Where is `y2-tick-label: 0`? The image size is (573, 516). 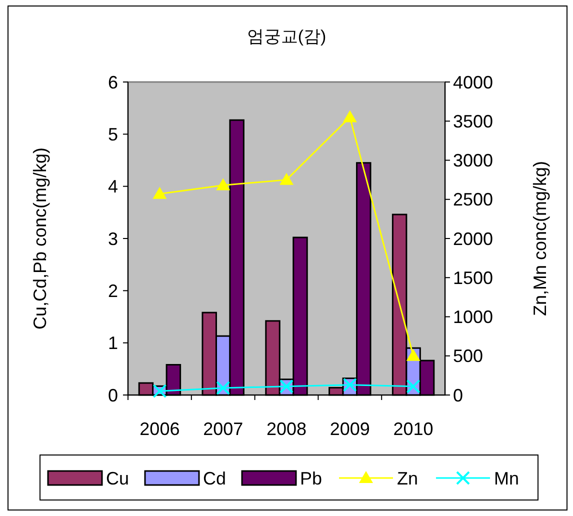
y2-tick-label: 0 is located at coordinates (458, 395).